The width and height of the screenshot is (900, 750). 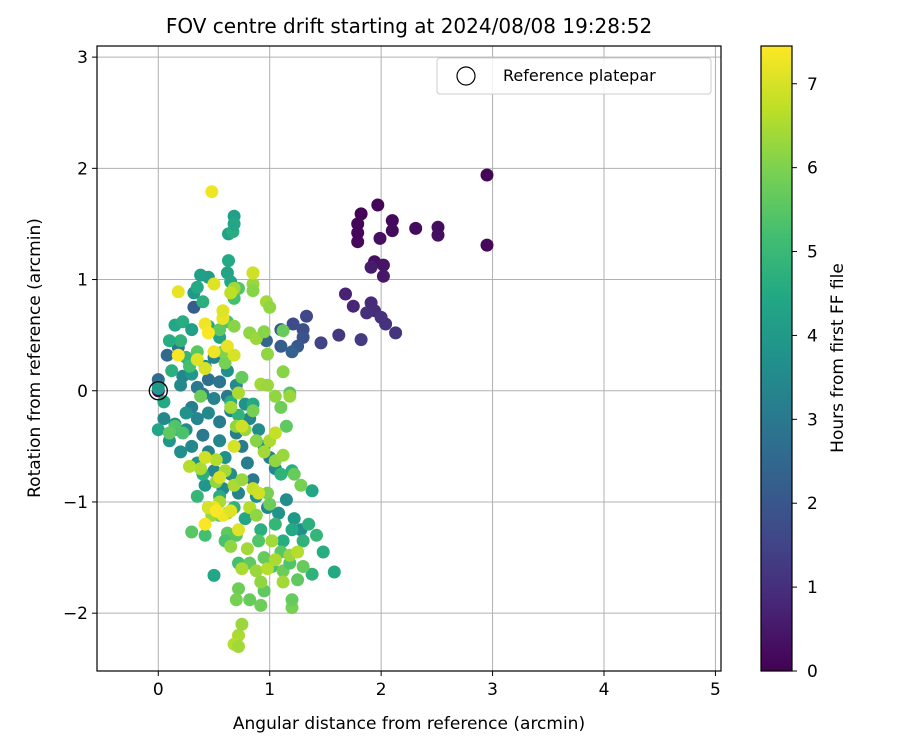 What do you see at coordinates (715, 690) in the screenshot?
I see `x-tick-label-5: 5` at bounding box center [715, 690].